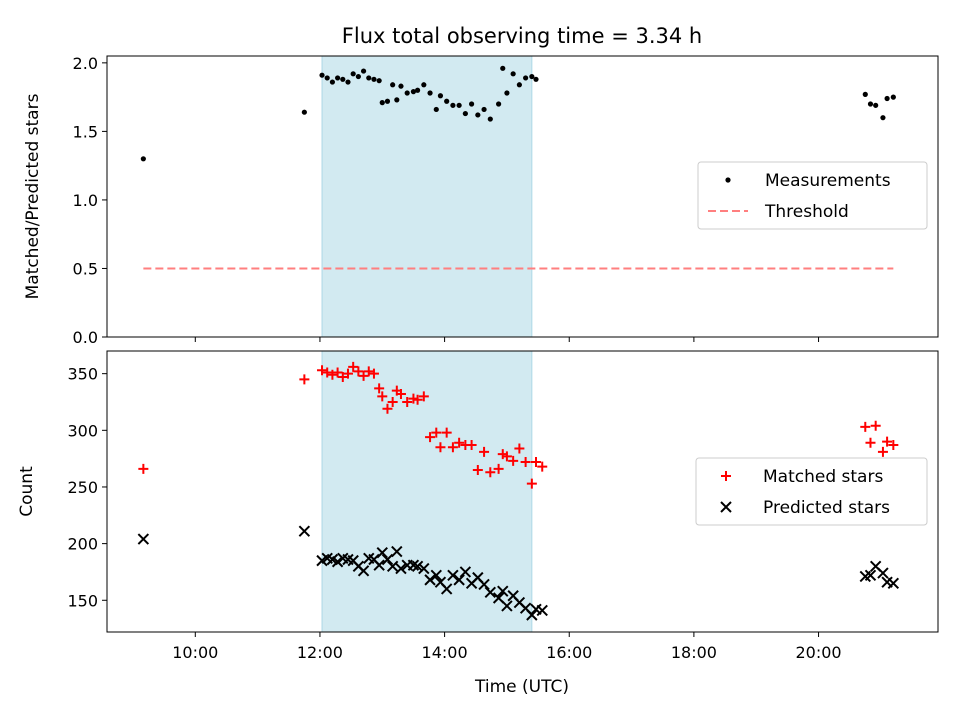 This screenshot has height=720, width=960. I want to click on legend-swatch, so click(726, 507).